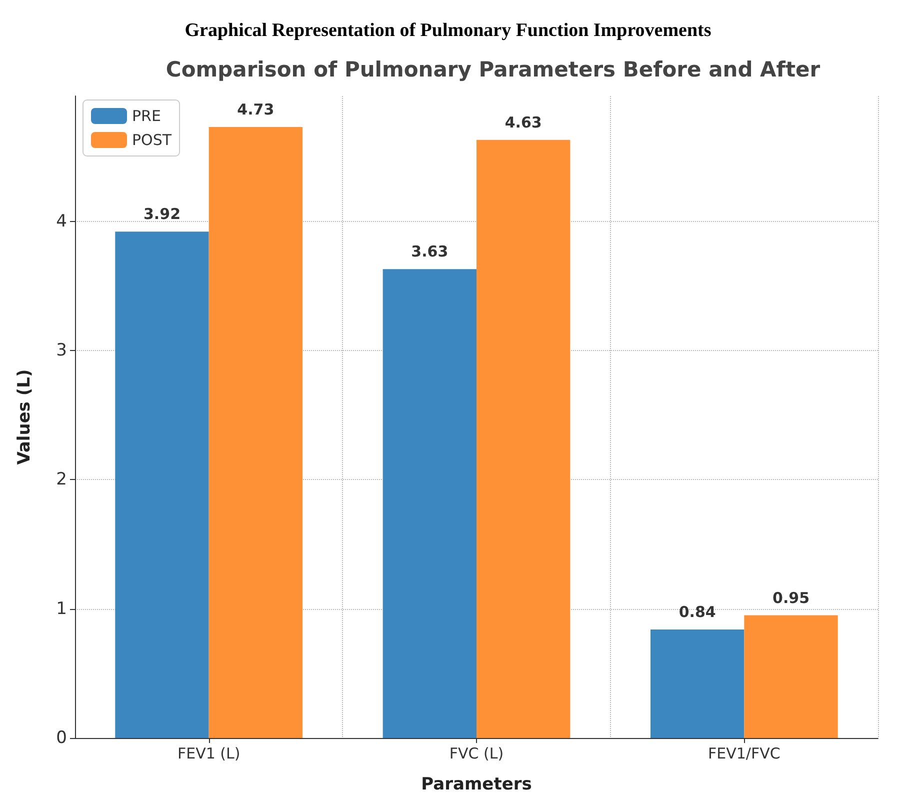 This screenshot has width=898, height=807. What do you see at coordinates (429, 251) in the screenshot?
I see `data-label: 3.63` at bounding box center [429, 251].